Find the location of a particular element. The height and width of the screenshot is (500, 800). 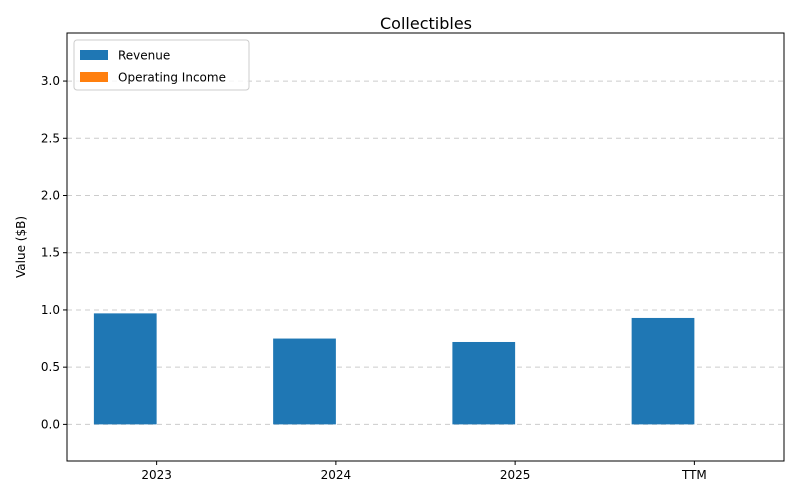

y-tick-label: 0.5 is located at coordinates (50, 367).